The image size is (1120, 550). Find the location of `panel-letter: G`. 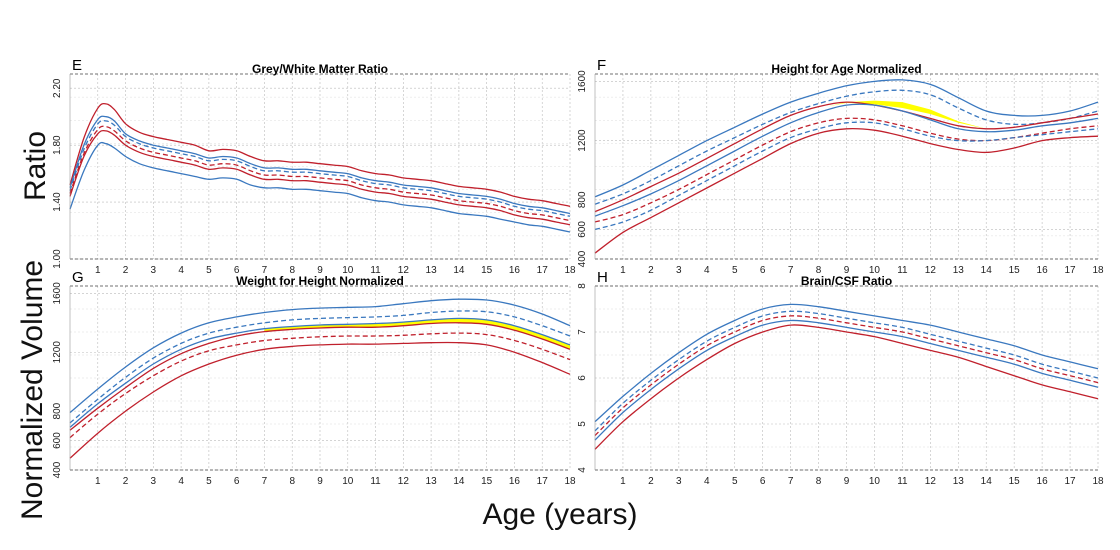

panel-letter: G is located at coordinates (78, 277).